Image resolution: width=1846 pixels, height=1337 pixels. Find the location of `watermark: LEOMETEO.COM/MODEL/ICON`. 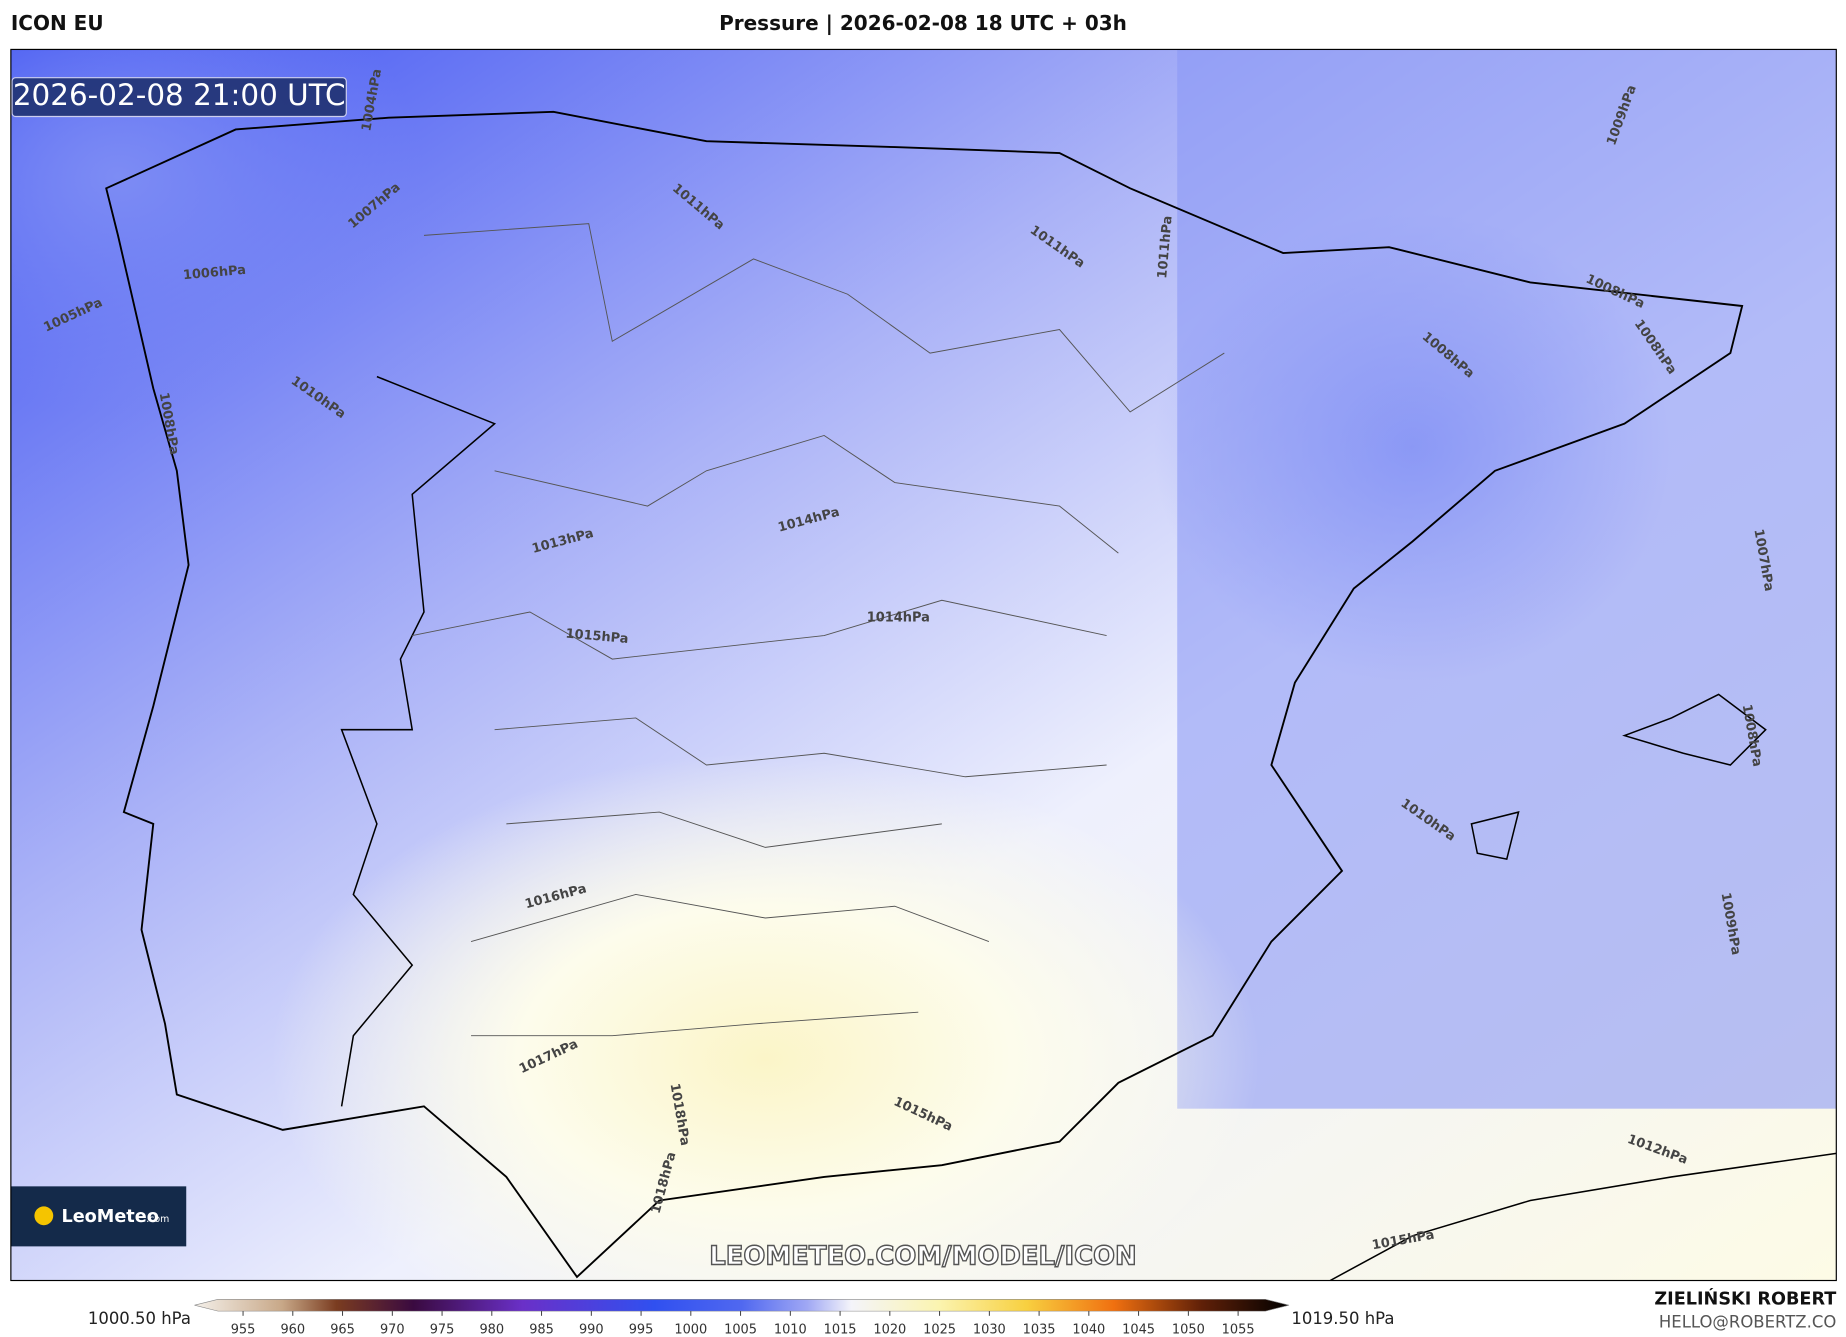

watermark: LEOMETEO.COM/MODEL/ICON is located at coordinates (922, 1256).